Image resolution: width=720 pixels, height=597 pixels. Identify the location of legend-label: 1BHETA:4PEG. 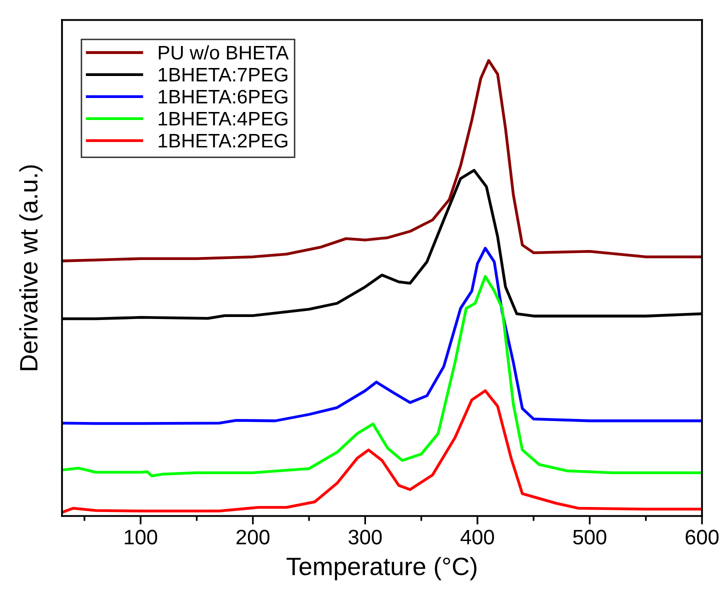
(223, 119).